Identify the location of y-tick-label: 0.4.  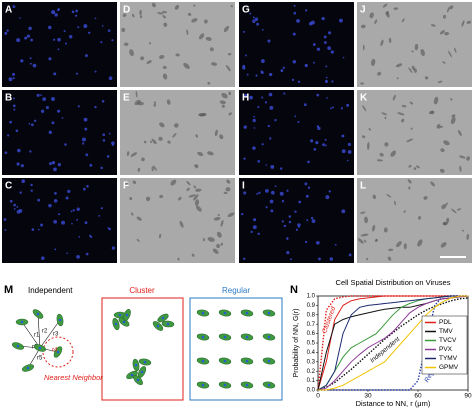
(311, 353).